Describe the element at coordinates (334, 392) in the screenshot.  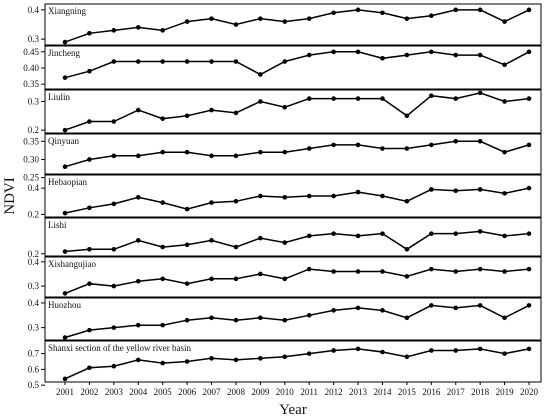
I see `x-tick-label: 2012` at that location.